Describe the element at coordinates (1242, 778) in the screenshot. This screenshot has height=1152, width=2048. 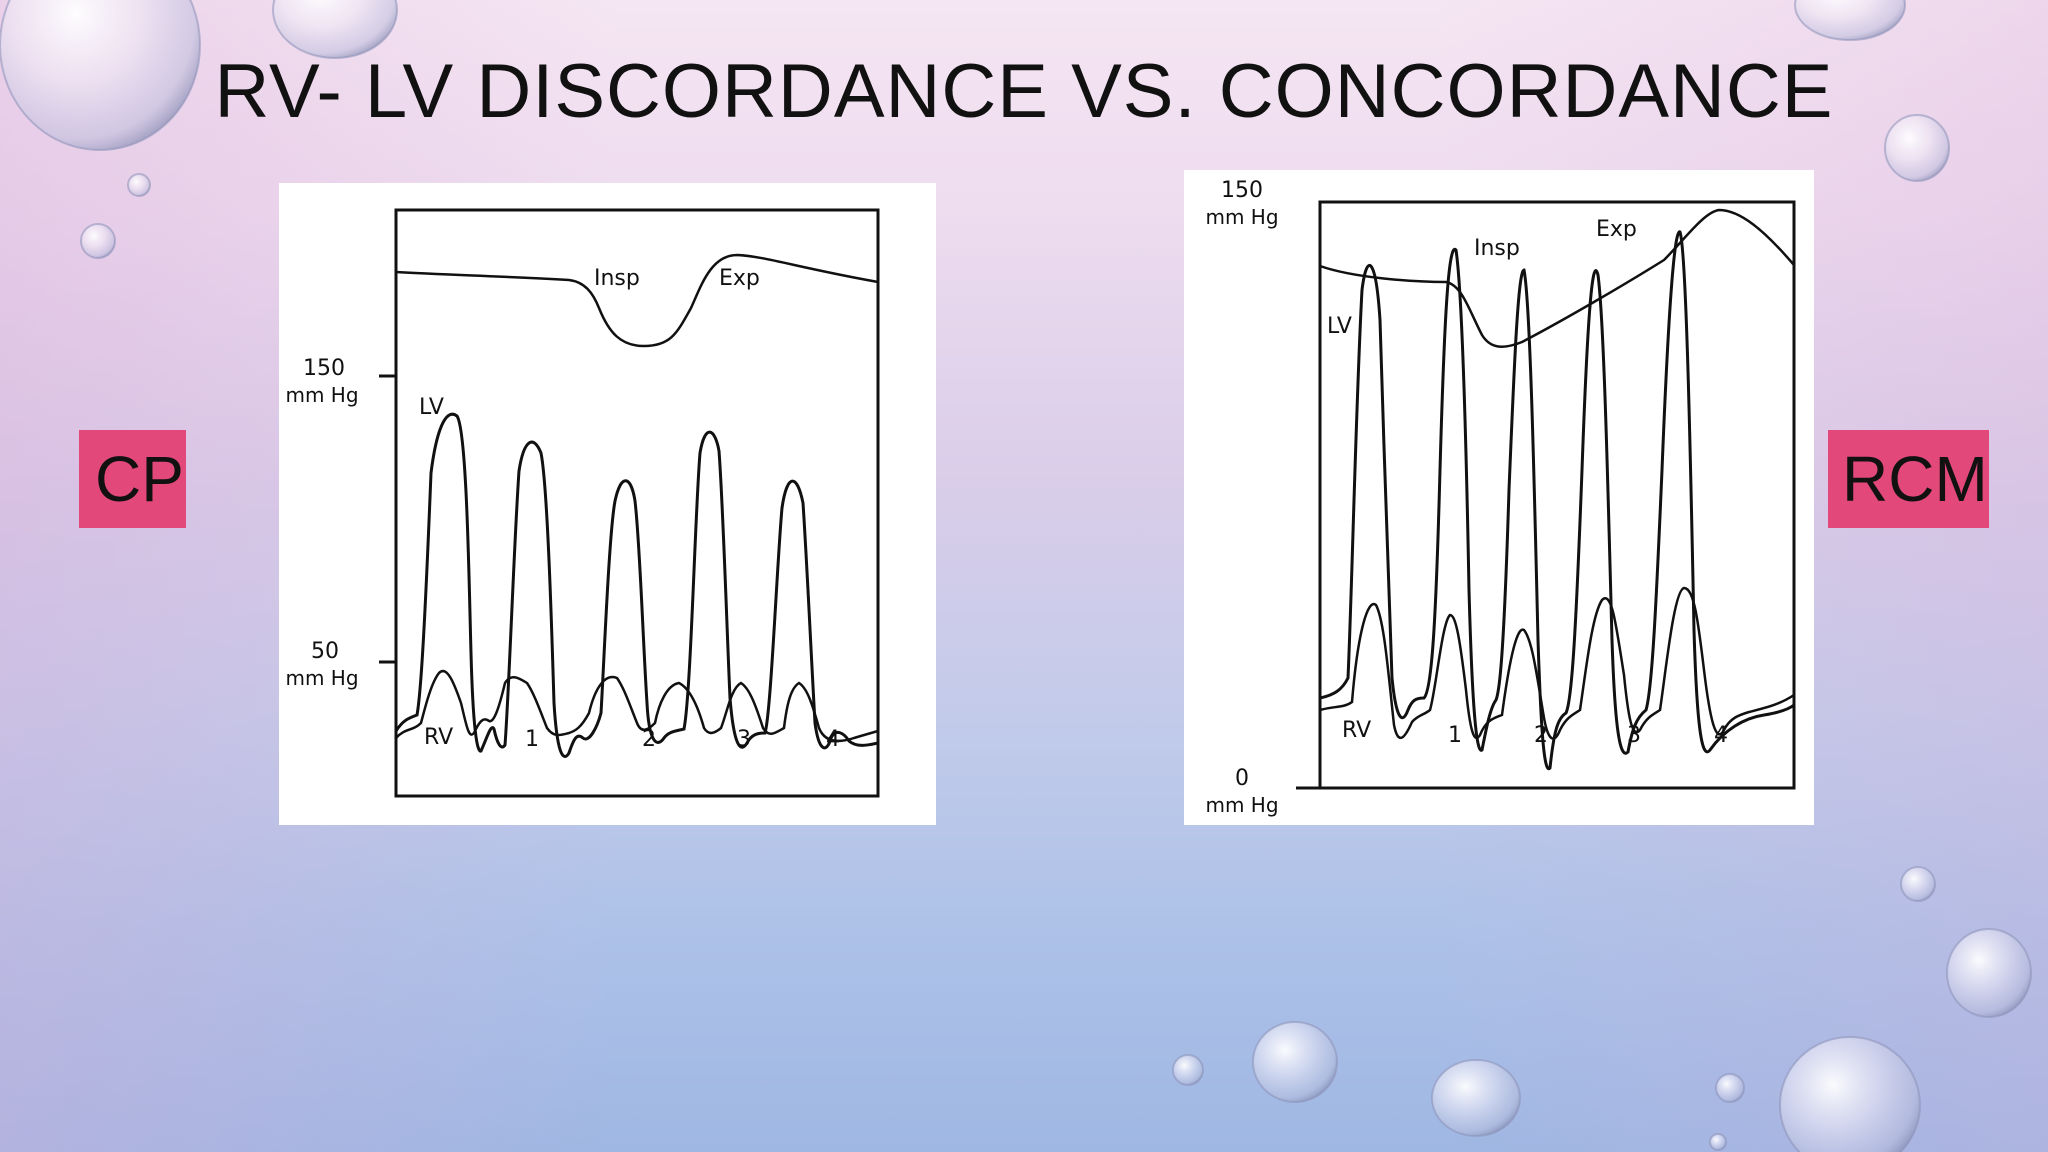
I see `tick-label-0: 0` at that location.